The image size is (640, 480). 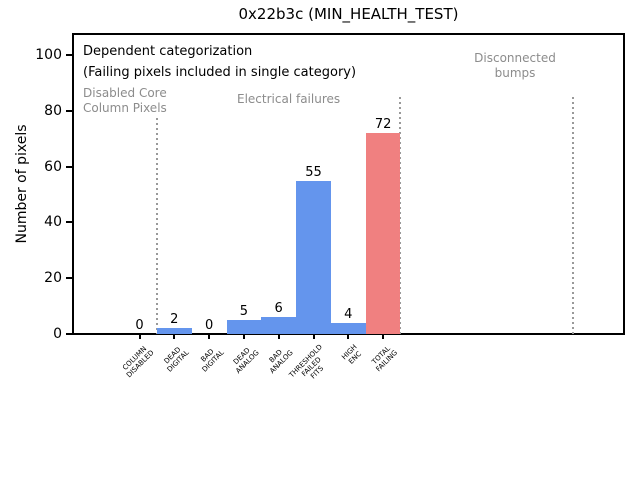 What do you see at coordinates (383, 233) in the screenshot?
I see `bar-total-failing` at bounding box center [383, 233].